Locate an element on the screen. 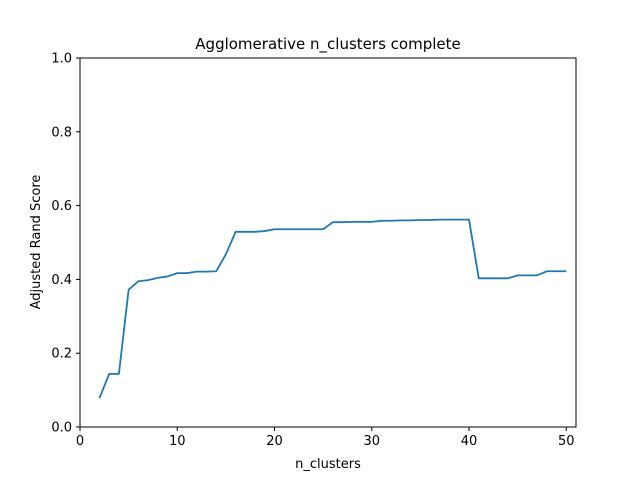  y-tick-label: 0.0 is located at coordinates (61, 428).